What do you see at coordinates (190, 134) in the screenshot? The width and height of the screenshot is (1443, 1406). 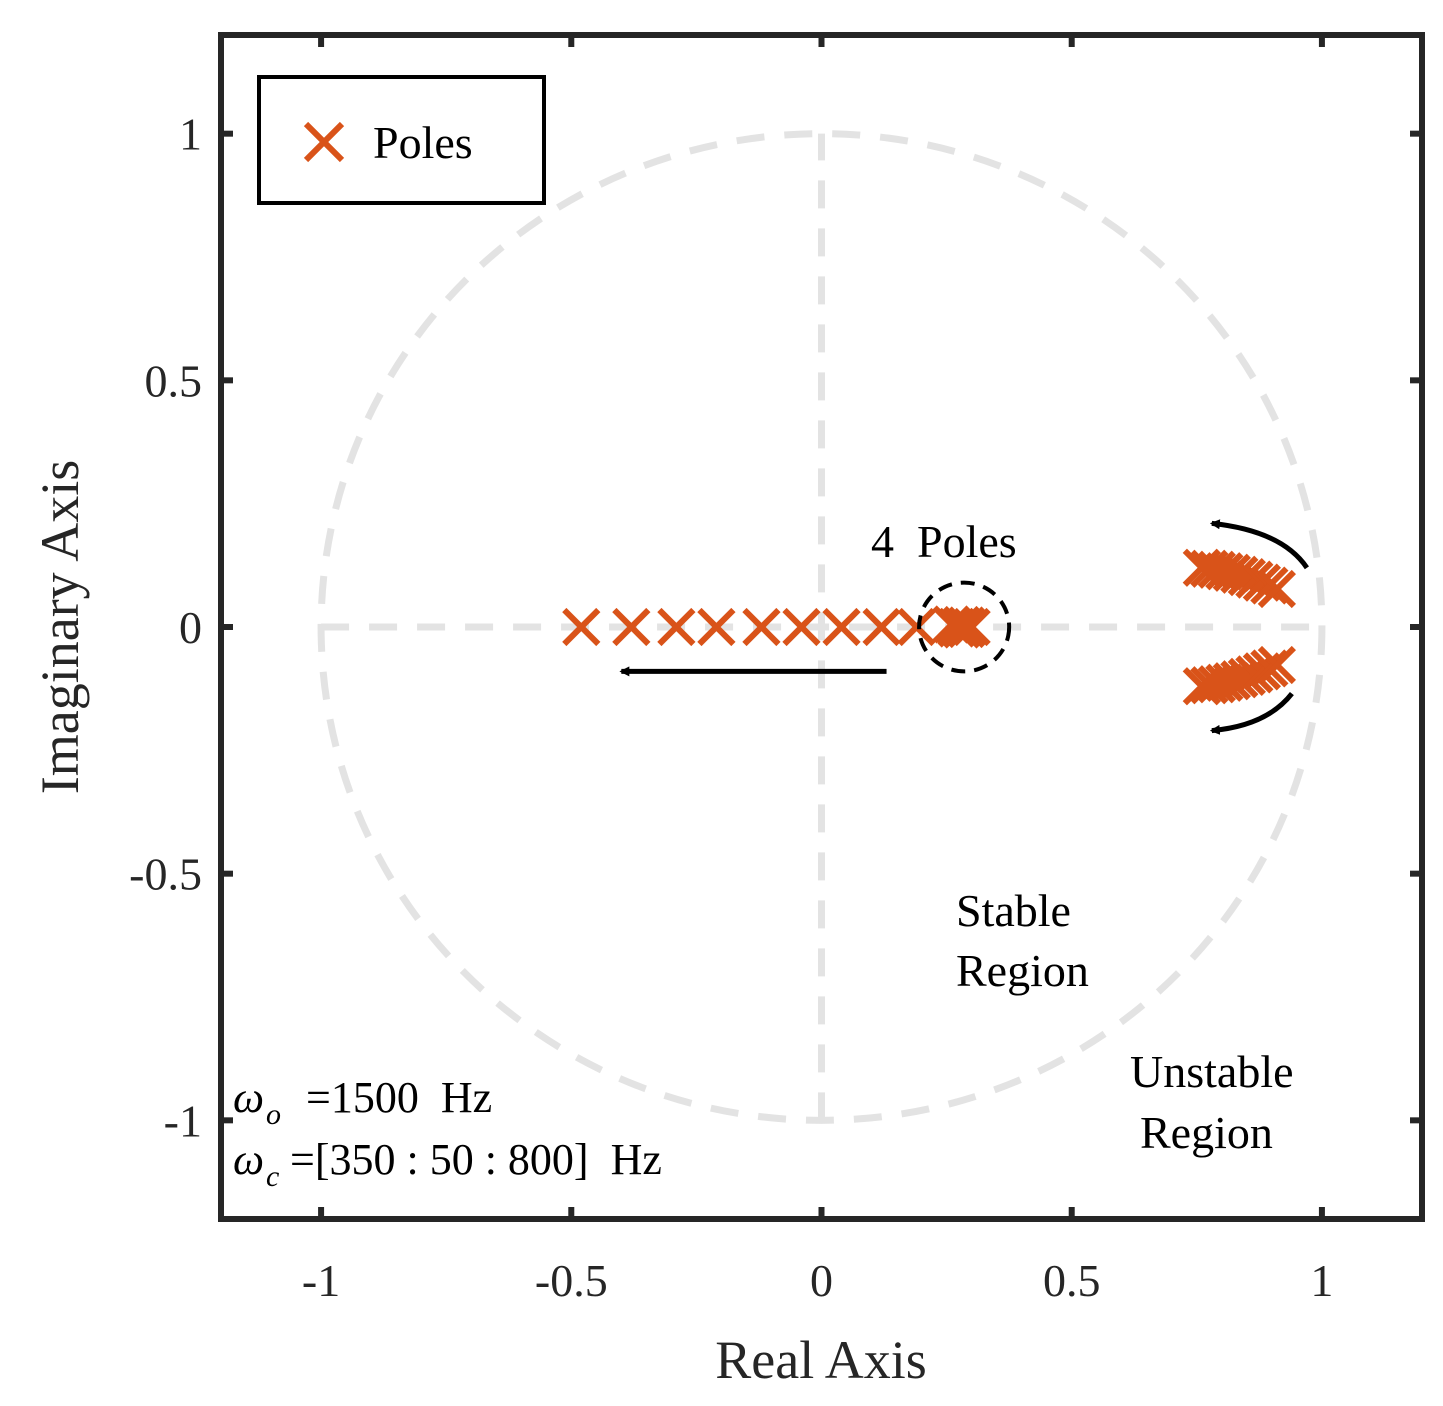 I see `y-tick-label: 1` at bounding box center [190, 134].